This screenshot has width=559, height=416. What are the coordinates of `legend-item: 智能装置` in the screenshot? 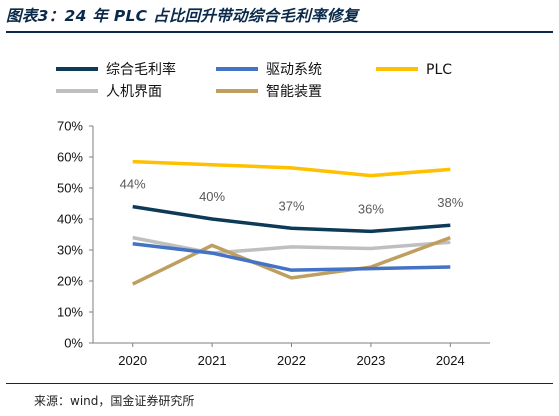 It's located at (269, 92).